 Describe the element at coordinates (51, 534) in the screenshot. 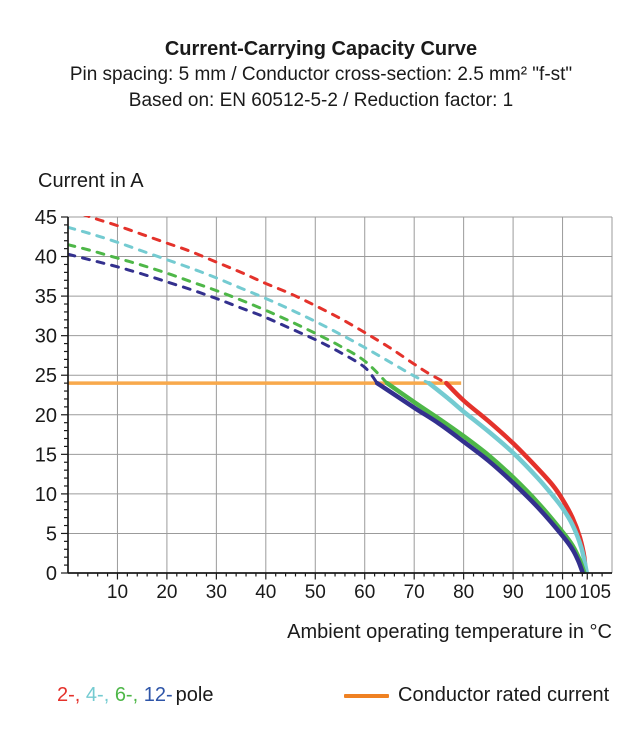

I see `y-tick-label: 5` at that location.